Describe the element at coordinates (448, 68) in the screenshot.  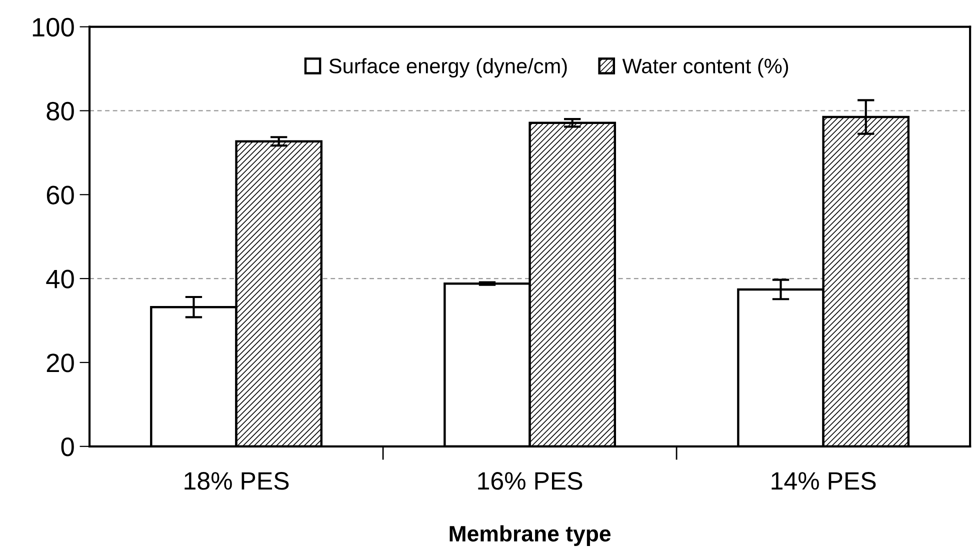
I see `legend-label: Surface energy (dyne/cm)` at that location.